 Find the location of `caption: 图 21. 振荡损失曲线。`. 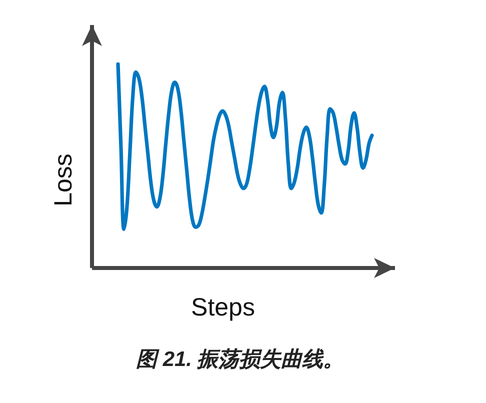

caption: 图 21. 振荡损失曲线。 is located at coordinates (240, 359).